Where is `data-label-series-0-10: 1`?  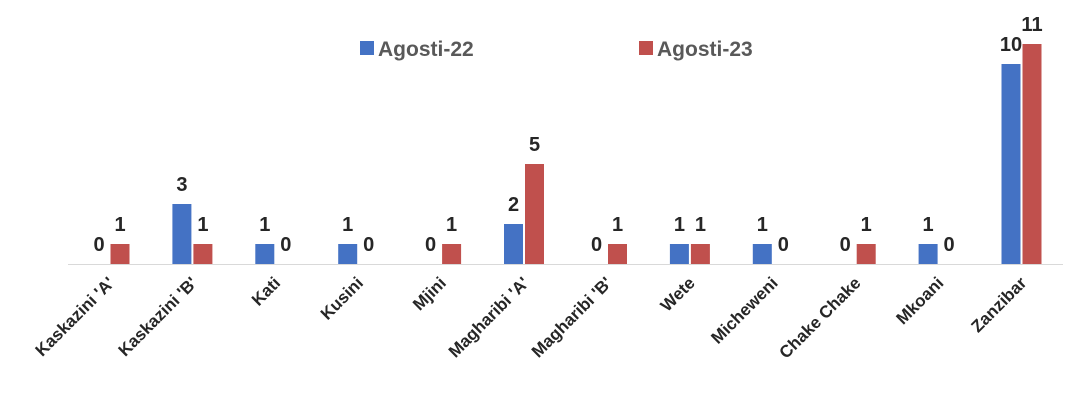
data-label-series-0-10: 1 is located at coordinates (928, 225).